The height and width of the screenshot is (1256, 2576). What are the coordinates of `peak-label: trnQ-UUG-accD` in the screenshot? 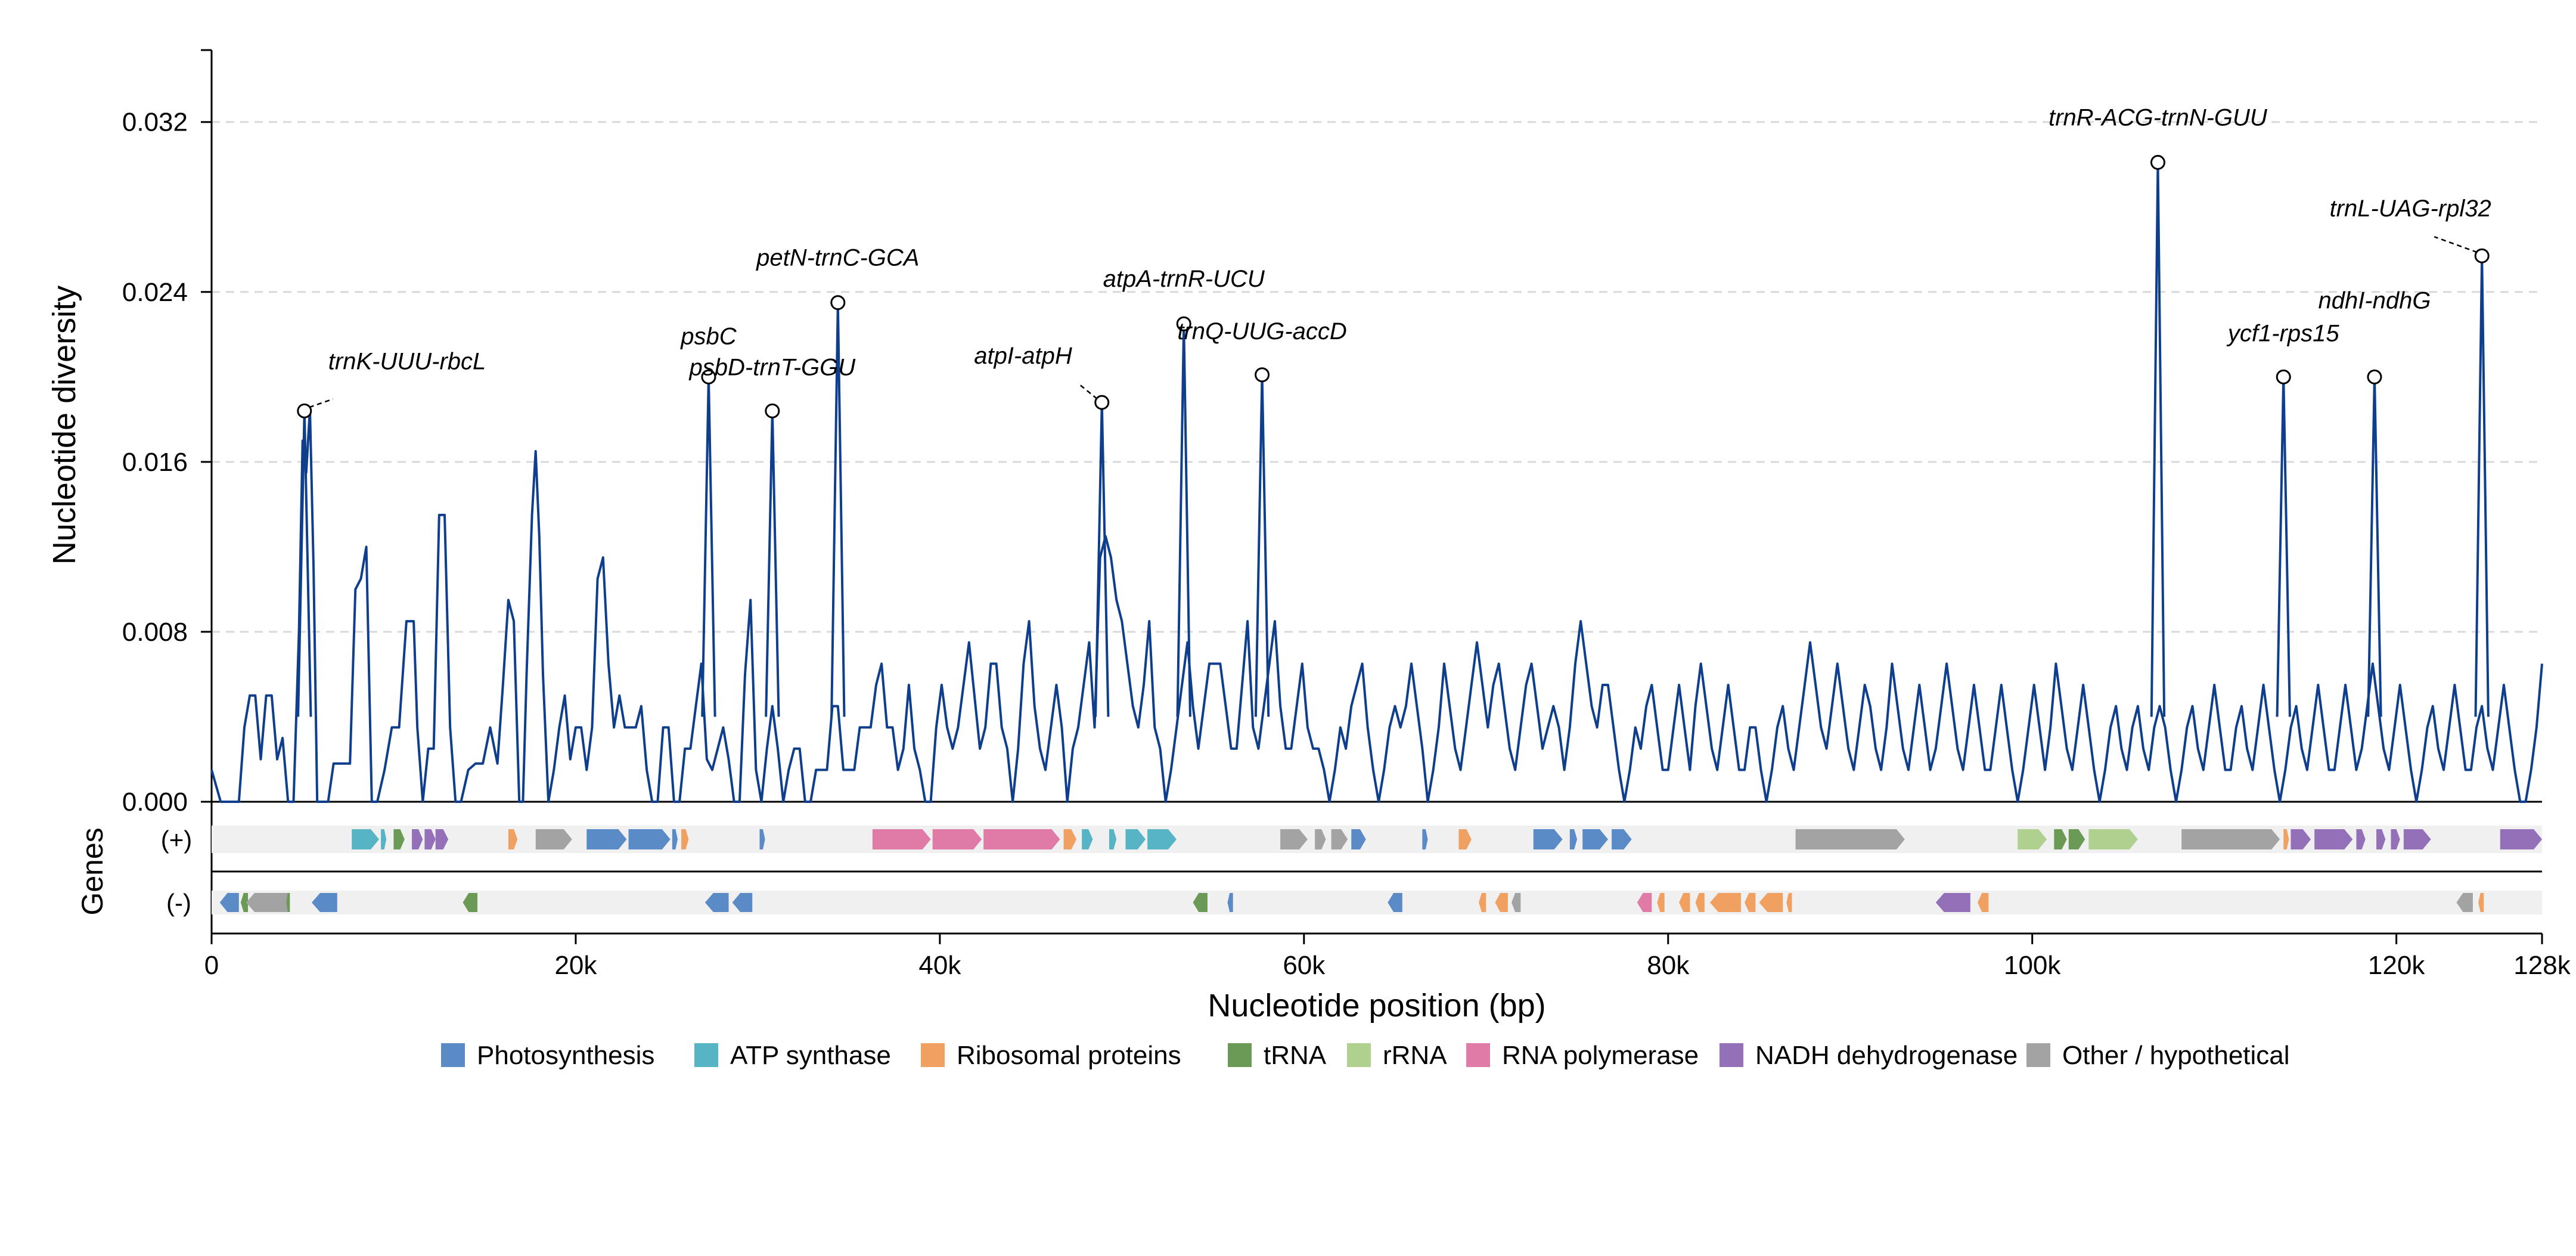 It's located at (1262, 331).